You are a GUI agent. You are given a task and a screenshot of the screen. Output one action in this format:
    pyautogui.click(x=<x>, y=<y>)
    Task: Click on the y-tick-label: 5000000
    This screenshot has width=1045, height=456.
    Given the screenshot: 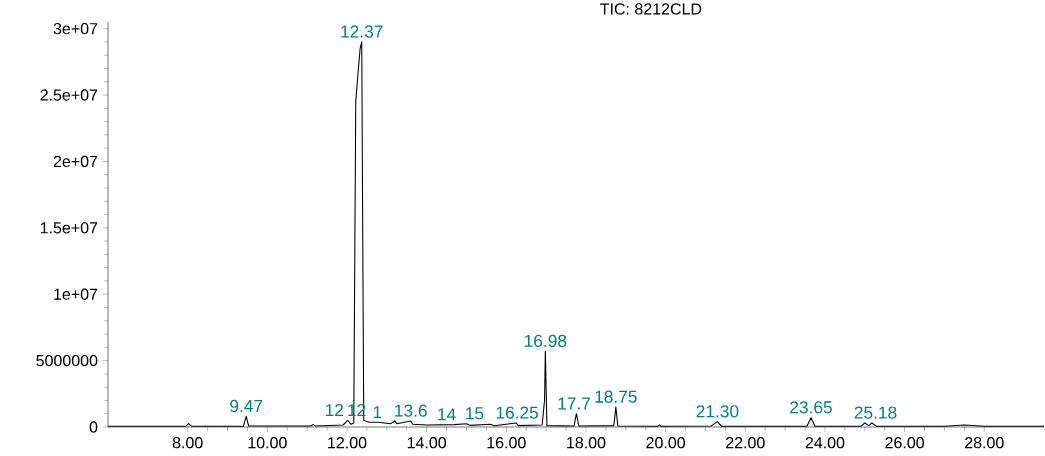 What is the action you would take?
    pyautogui.click(x=67, y=360)
    